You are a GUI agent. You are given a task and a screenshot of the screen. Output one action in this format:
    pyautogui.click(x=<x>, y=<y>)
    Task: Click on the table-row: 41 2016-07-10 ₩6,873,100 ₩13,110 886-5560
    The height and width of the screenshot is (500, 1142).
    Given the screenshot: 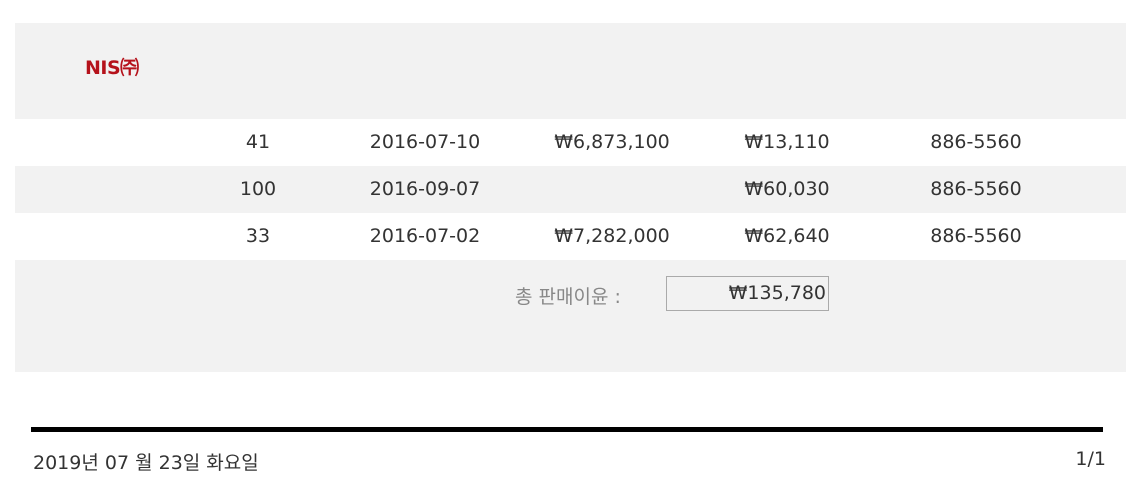 What is the action you would take?
    pyautogui.click(x=570, y=142)
    